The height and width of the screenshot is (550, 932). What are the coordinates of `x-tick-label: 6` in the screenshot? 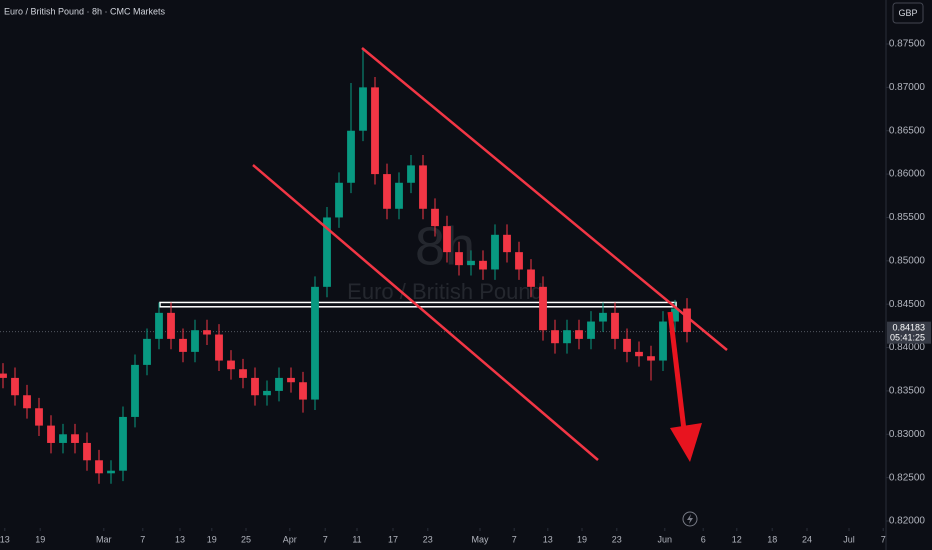 It's located at (703, 539).